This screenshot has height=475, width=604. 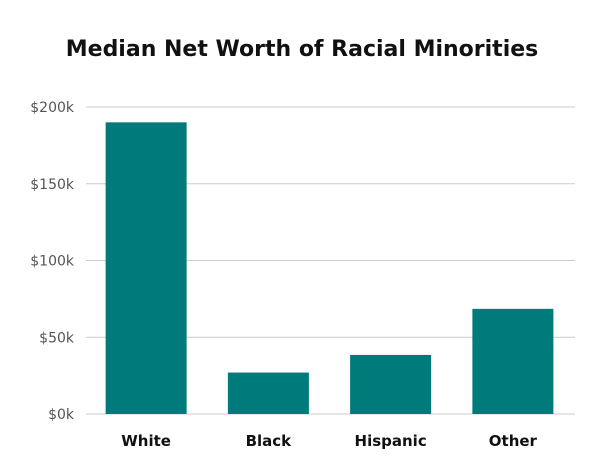 What do you see at coordinates (513, 361) in the screenshot?
I see `bar-other` at bounding box center [513, 361].